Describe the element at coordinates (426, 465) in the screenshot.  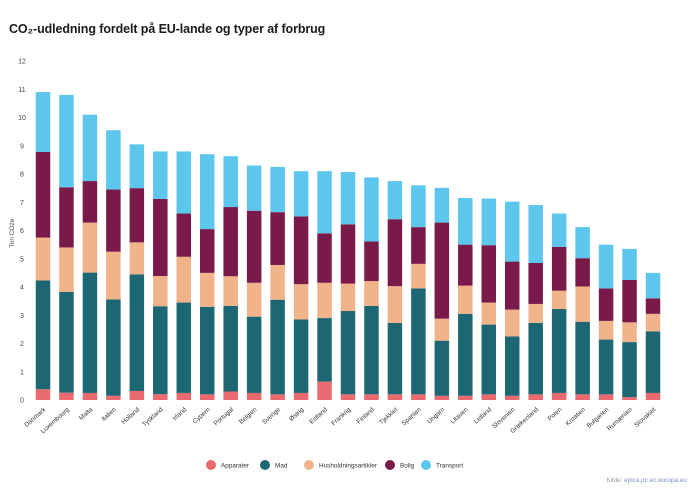
I see `legend-swatch` at that location.